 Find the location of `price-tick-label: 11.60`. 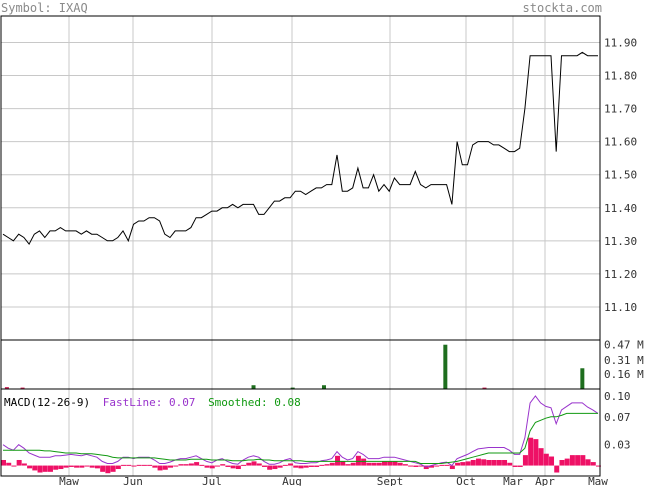

price-tick-label: 11.60 is located at coordinates (620, 142).